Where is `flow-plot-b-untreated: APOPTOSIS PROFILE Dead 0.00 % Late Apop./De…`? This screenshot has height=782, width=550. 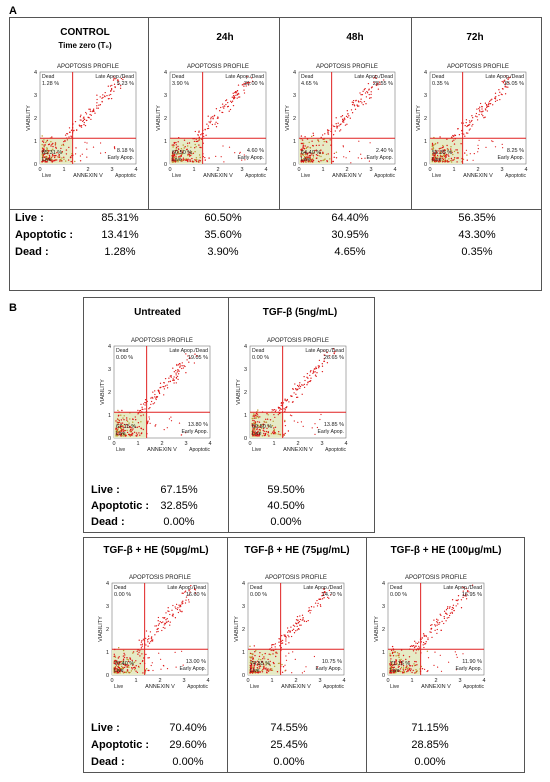 flow-plot-b-untreated: APOPTOSIS PROFILE Dead 0.00 % Late Apop./De… is located at coordinates (157, 394).